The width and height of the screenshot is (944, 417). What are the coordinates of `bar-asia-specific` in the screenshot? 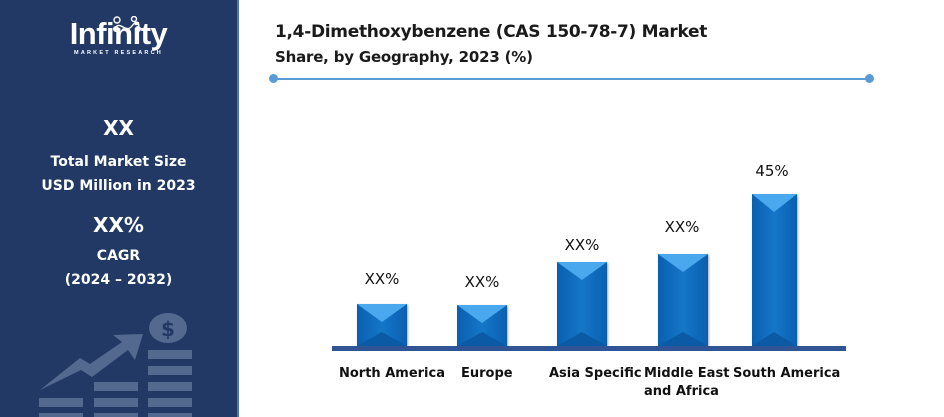 It's located at (582, 304).